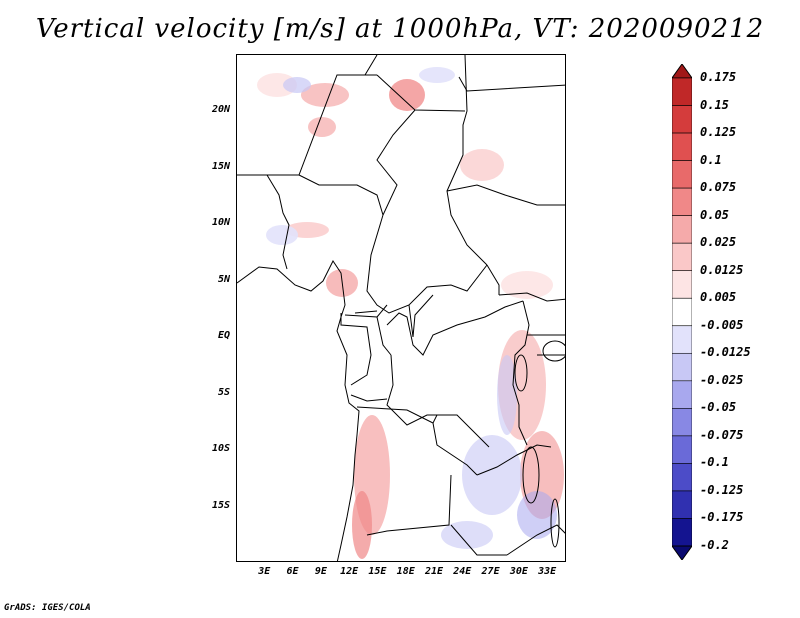  Describe the element at coordinates (718, 132) in the screenshot. I see `colorbar-tick-label: 0.125` at that location.